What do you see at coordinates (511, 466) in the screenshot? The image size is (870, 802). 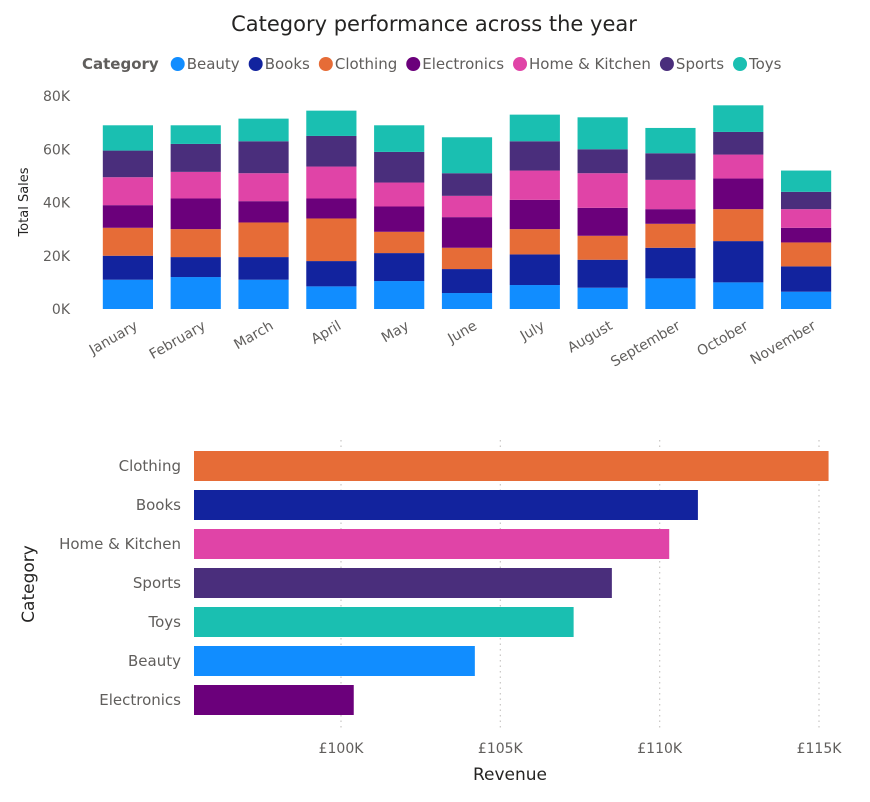 I see `bar-clothing` at bounding box center [511, 466].